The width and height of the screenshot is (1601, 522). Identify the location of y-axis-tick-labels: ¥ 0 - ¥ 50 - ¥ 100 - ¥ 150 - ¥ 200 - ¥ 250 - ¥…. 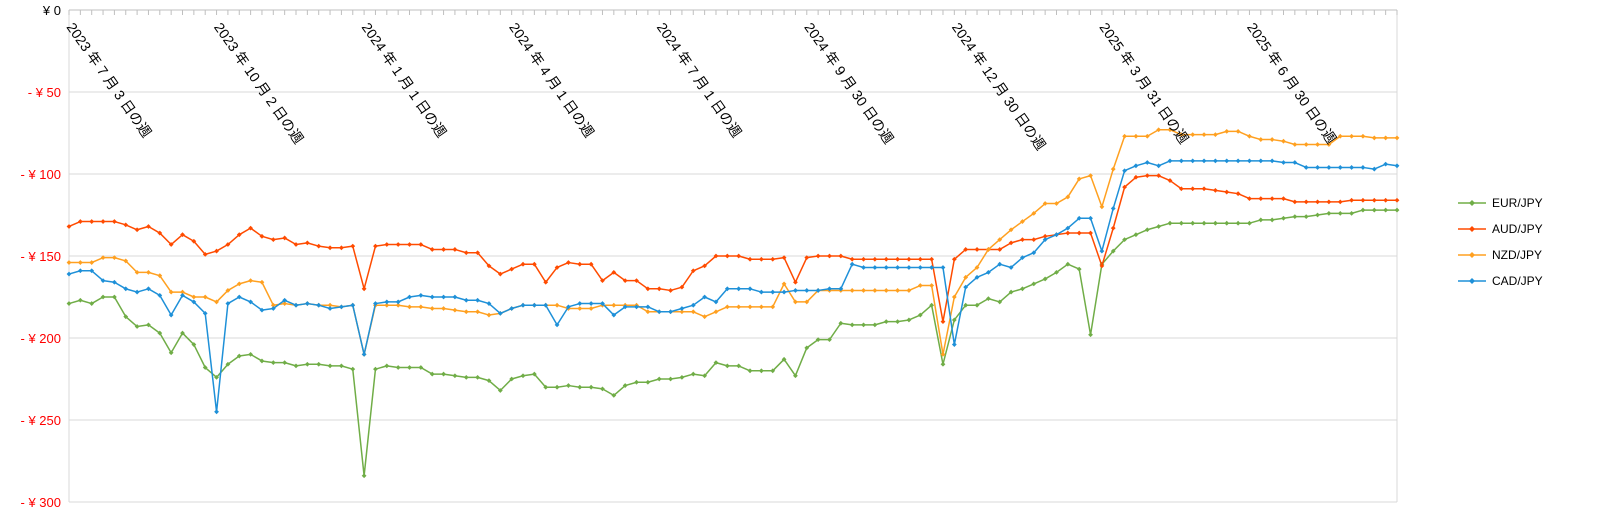
(41, 256).